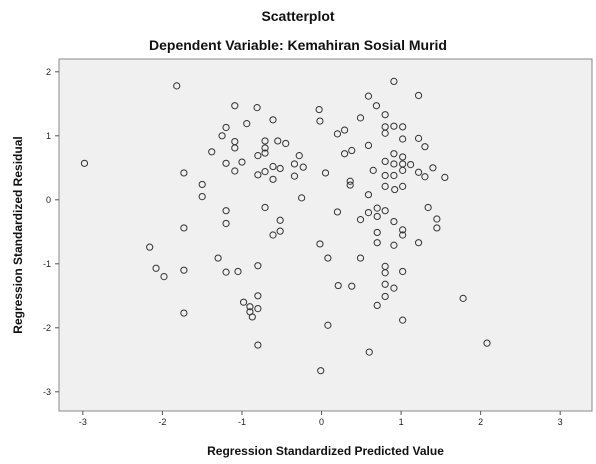  Describe the element at coordinates (480, 422) in the screenshot. I see `x-tick-label: 2` at that location.